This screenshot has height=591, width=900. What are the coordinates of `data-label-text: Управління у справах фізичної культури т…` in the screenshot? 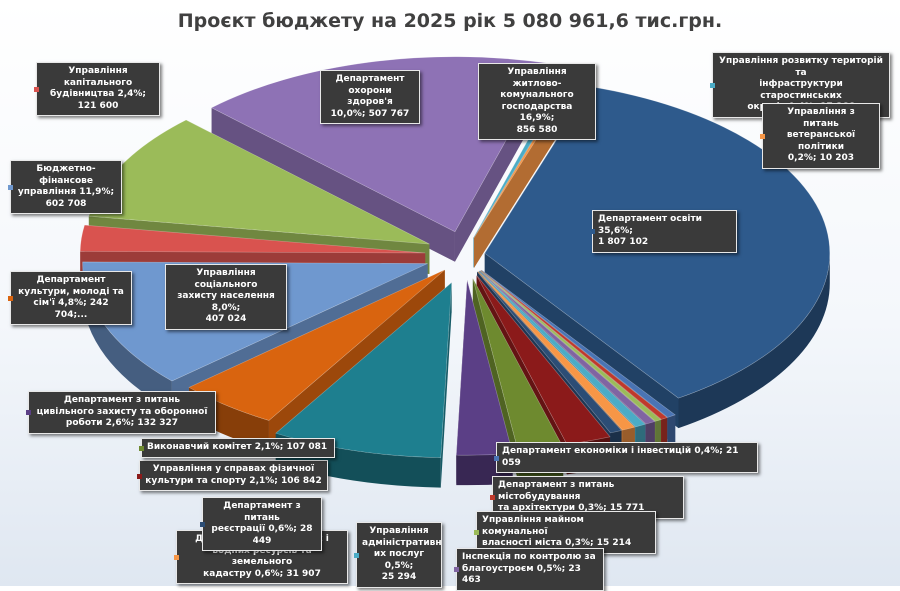 It's located at (233, 475).